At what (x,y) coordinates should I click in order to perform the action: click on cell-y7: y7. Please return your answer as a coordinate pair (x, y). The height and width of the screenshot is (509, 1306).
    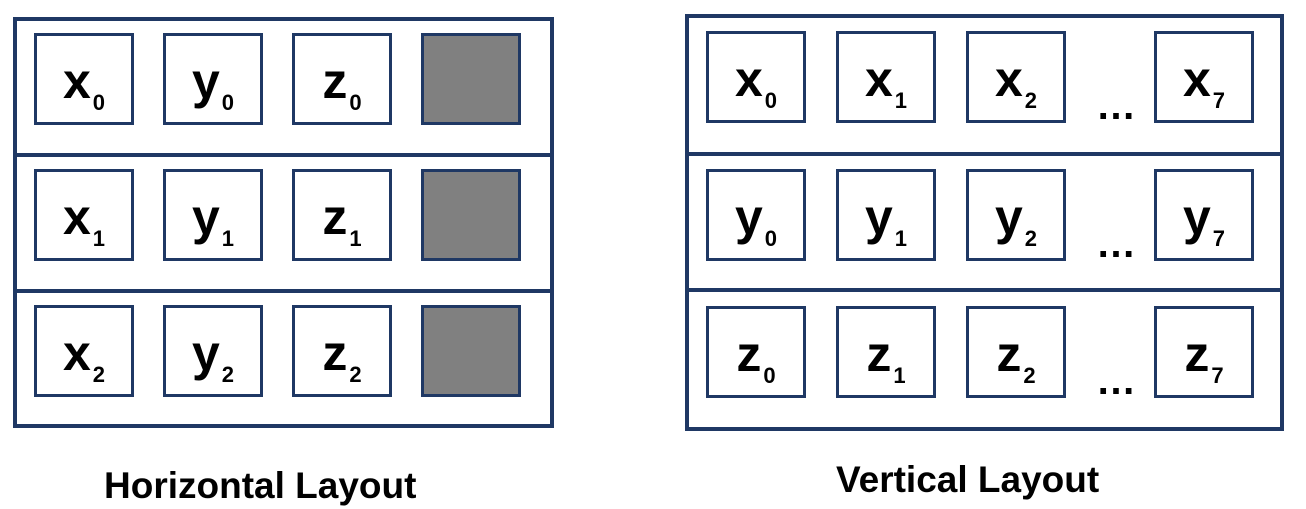
    Looking at the image, I should click on (1204, 215).